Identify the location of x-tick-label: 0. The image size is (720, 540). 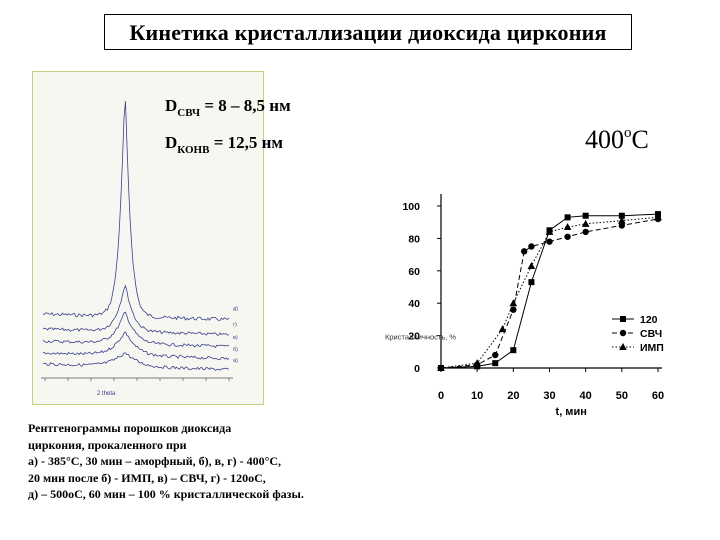
(441, 396).